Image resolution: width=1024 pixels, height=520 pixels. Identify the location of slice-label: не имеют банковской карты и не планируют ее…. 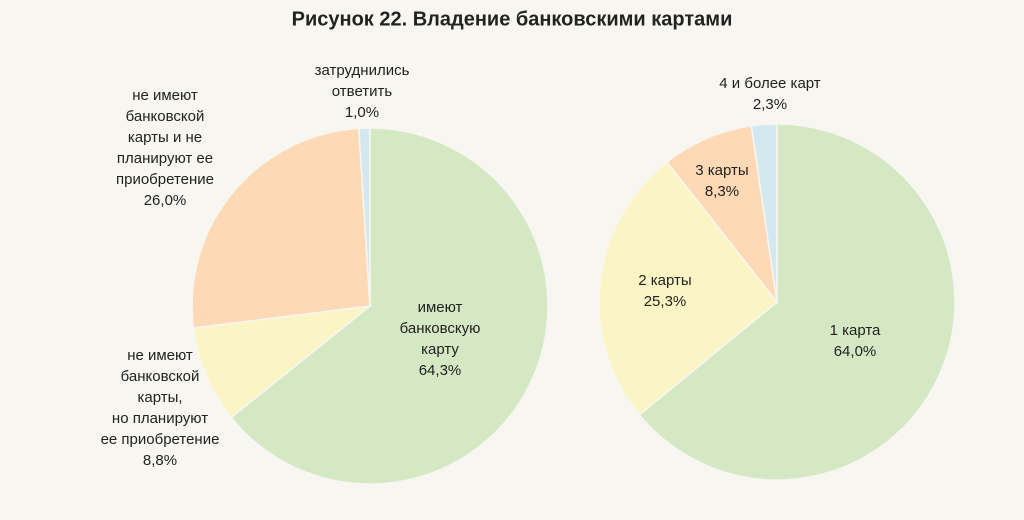
(165, 137).